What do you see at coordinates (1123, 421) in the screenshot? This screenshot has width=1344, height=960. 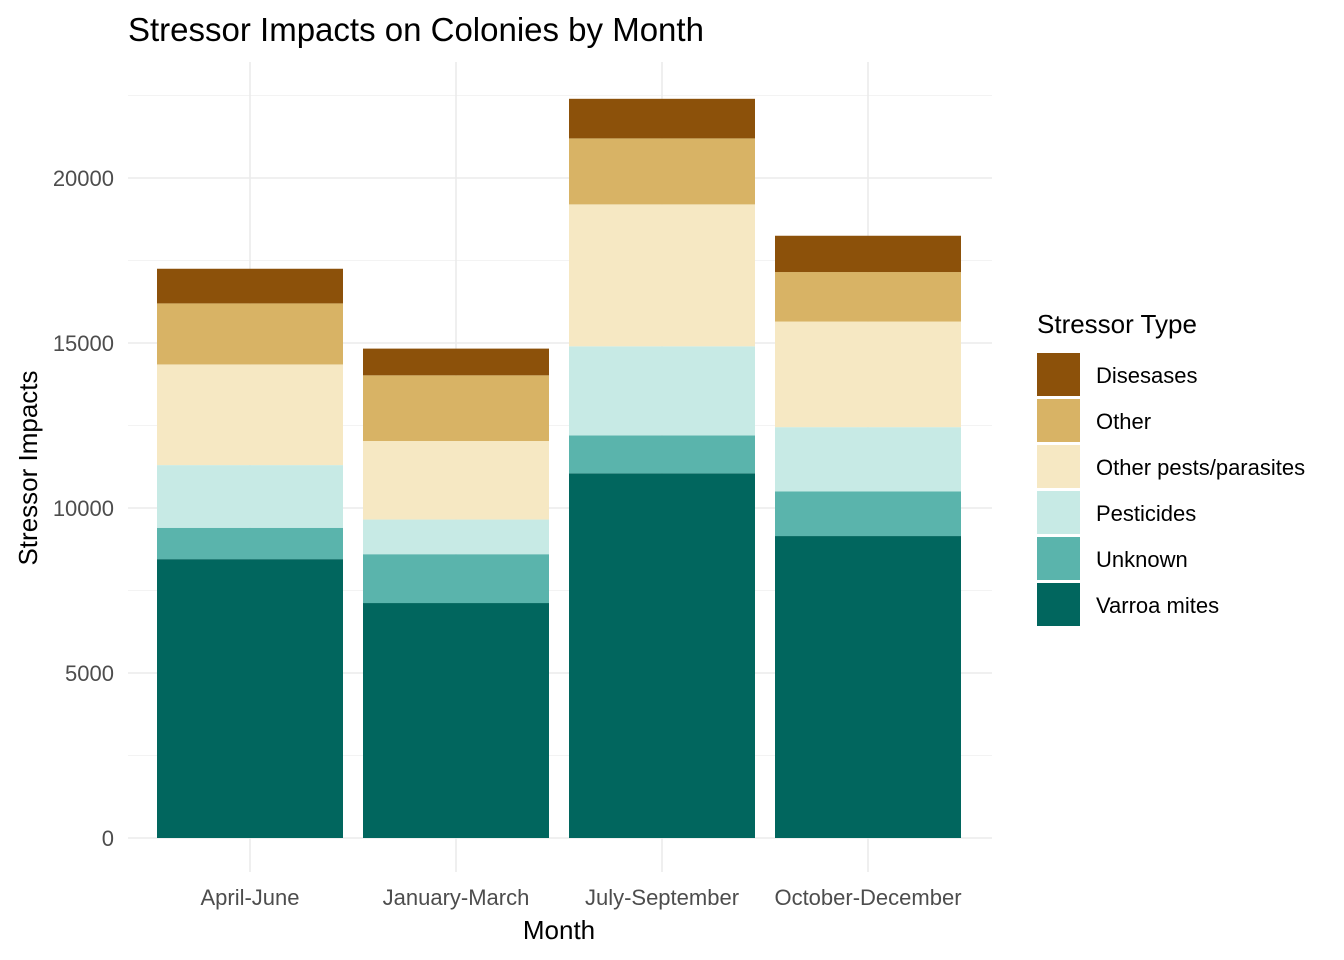 I see `legend-label: Other` at bounding box center [1123, 421].